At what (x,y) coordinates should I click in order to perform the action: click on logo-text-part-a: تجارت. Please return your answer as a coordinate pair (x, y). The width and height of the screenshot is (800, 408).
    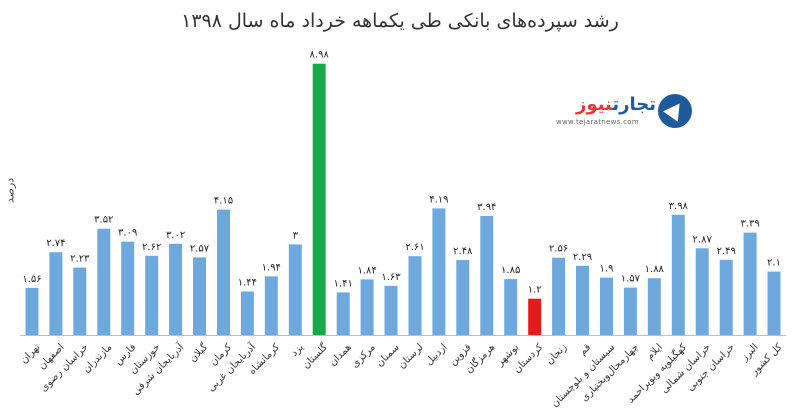
    Looking at the image, I should click on (634, 104).